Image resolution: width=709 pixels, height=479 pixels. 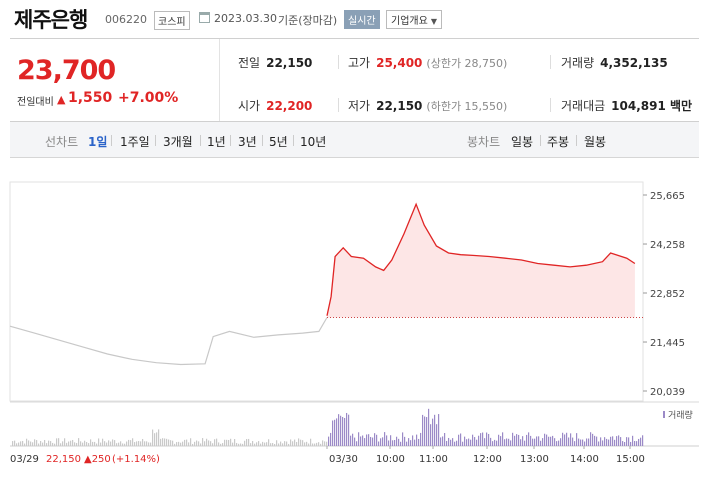 What do you see at coordinates (584, 459) in the screenshot?
I see `x-tick-label: 14:00` at bounding box center [584, 459].